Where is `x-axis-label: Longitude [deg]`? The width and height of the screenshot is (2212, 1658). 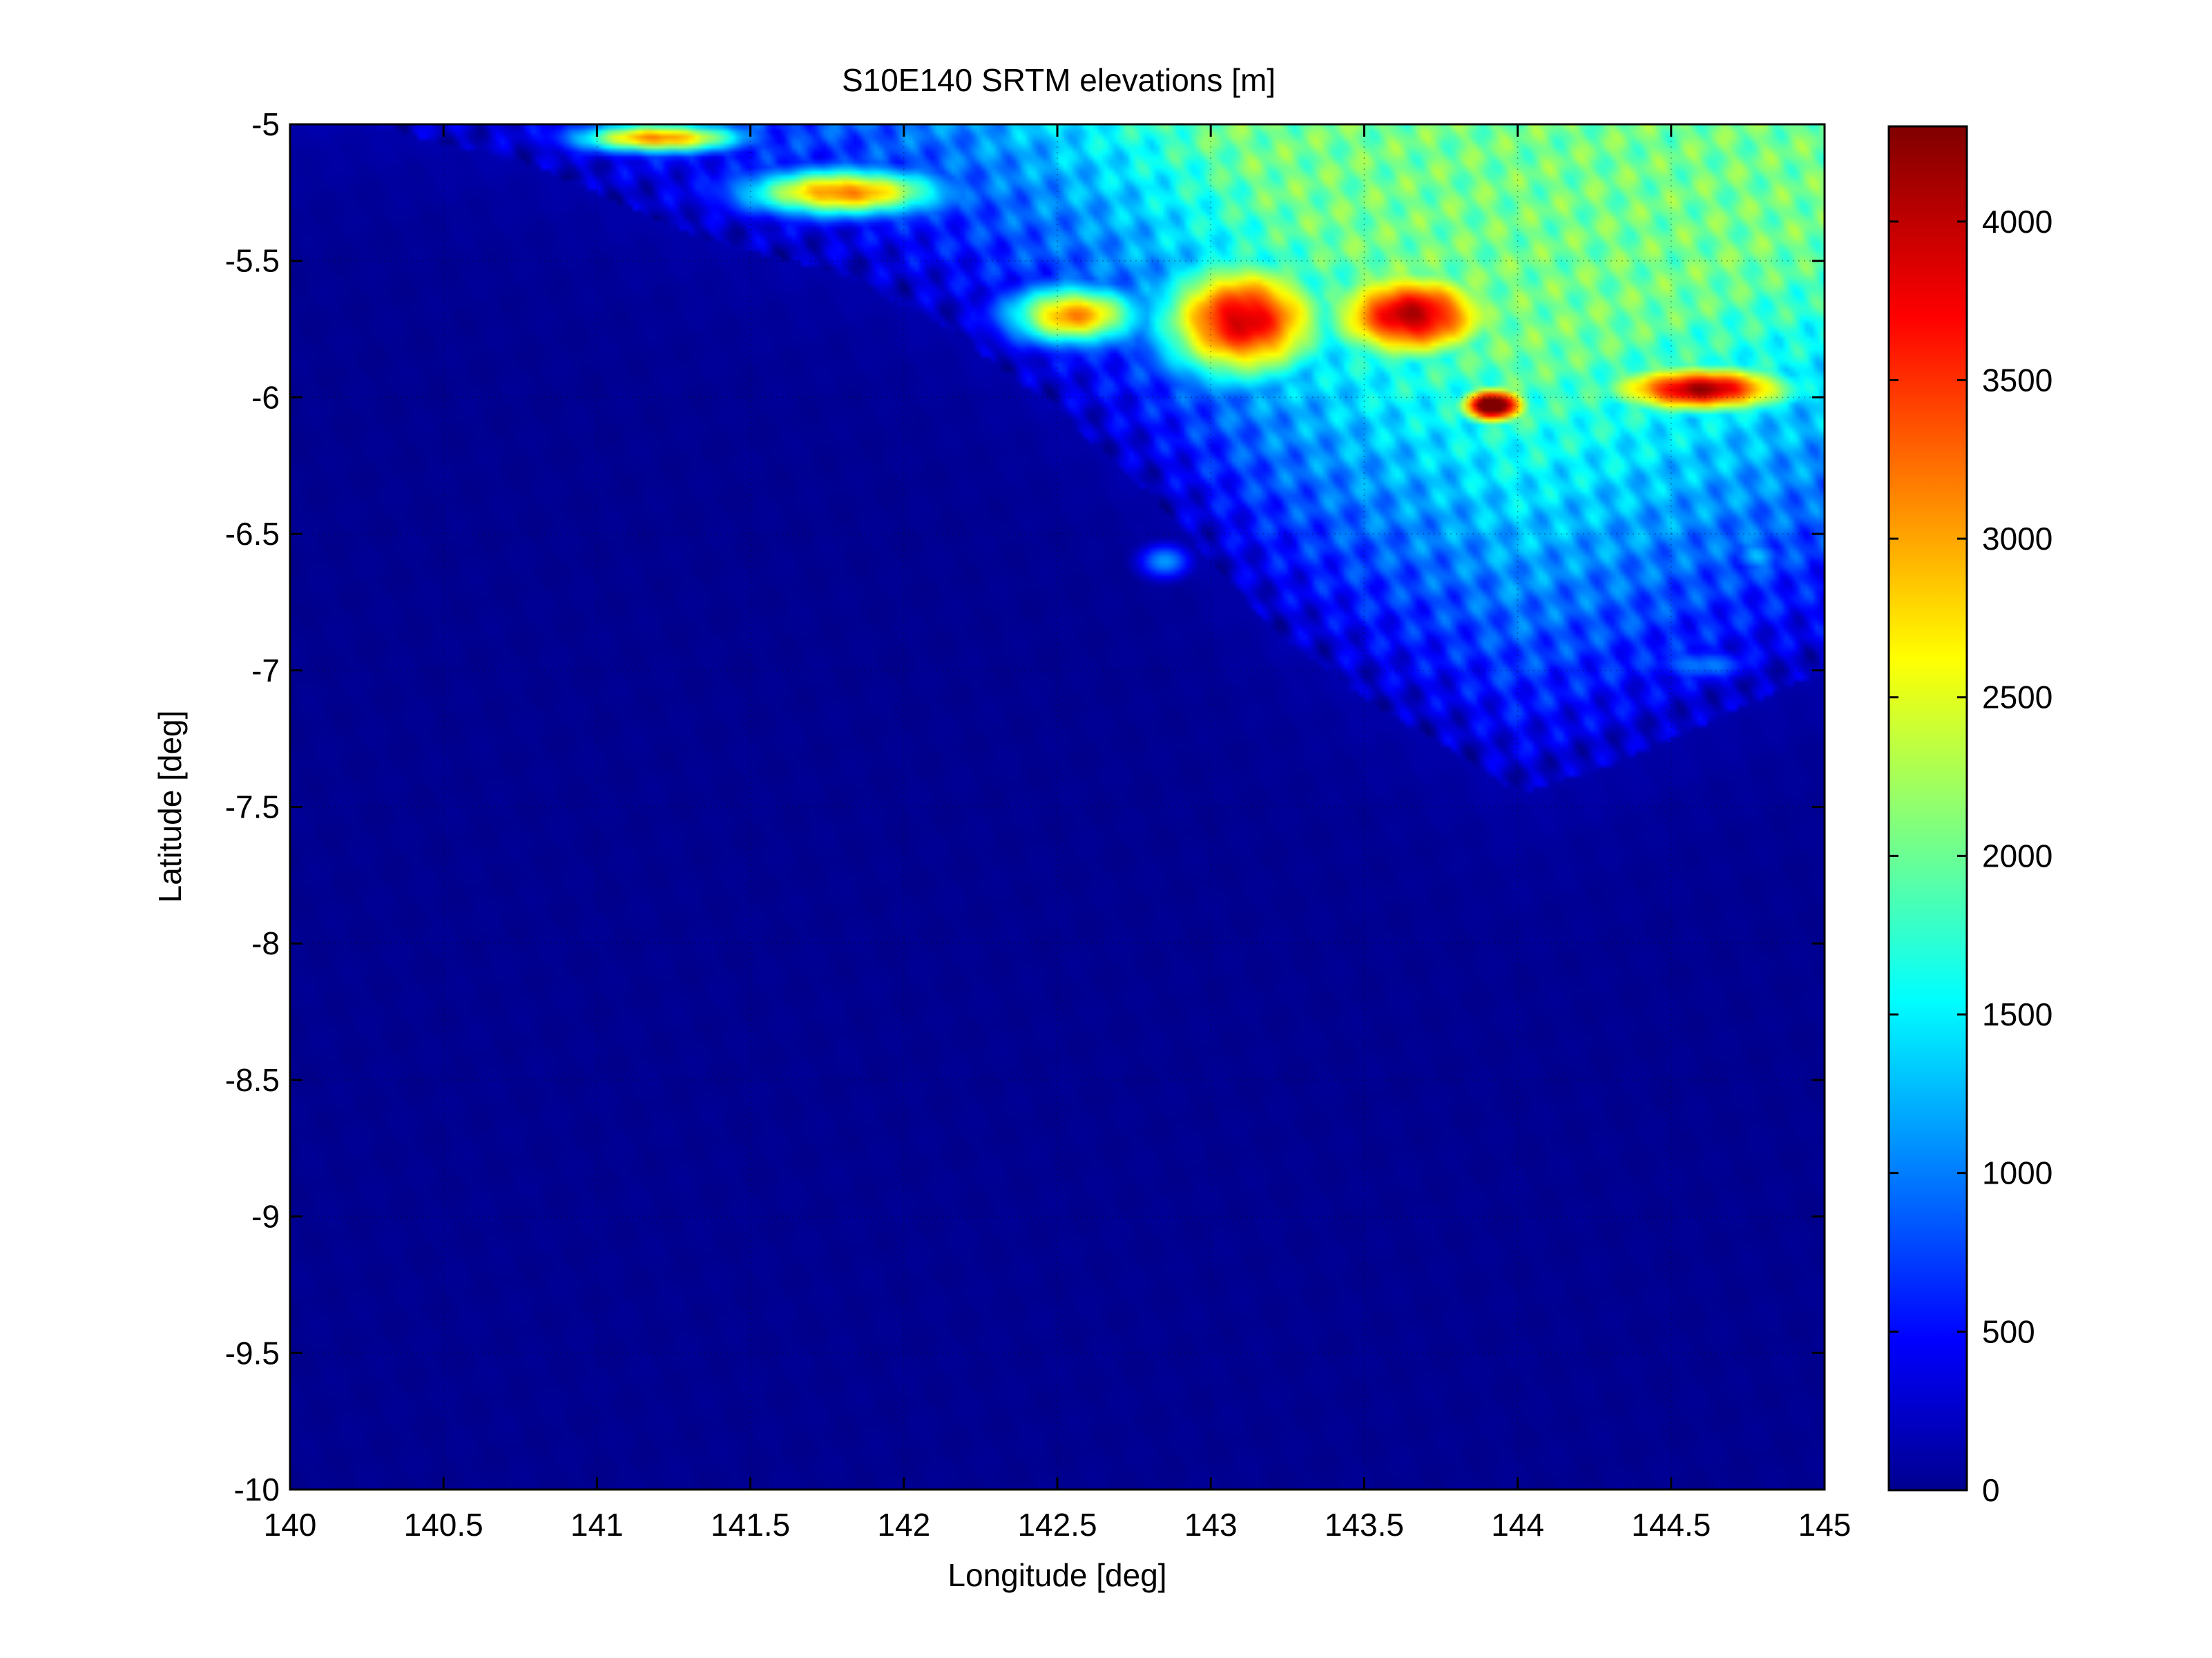 x-axis-label: Longitude [deg] is located at coordinates (1057, 1575).